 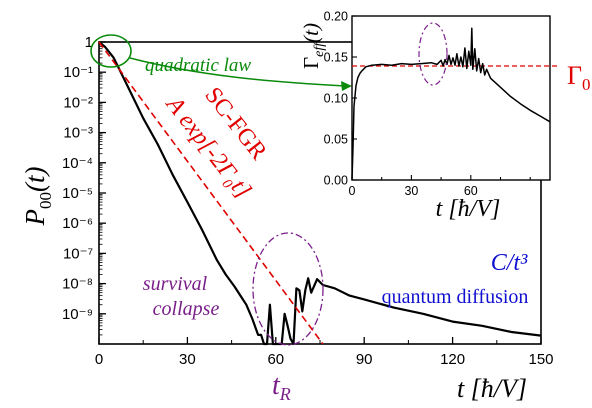 I want to click on inset-y-tick-label: 0.20, so click(x=336, y=17).